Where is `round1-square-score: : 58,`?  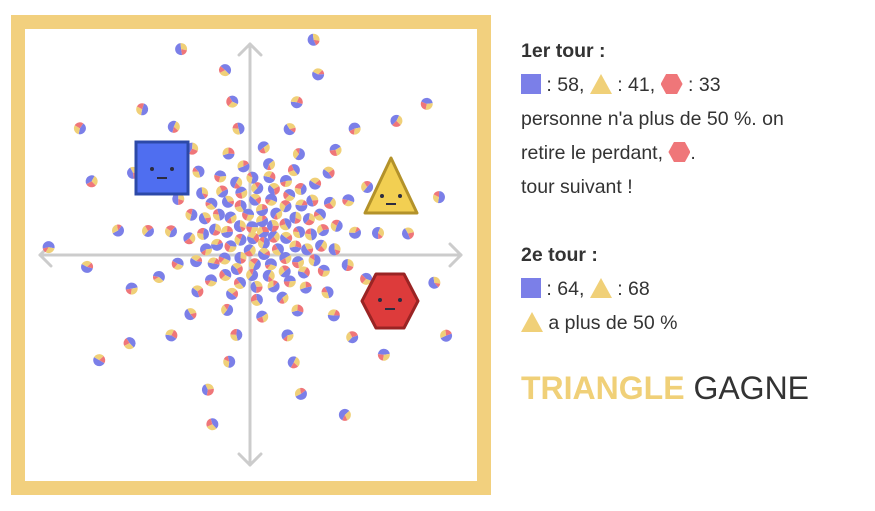 round1-square-score: : 58, is located at coordinates (565, 85).